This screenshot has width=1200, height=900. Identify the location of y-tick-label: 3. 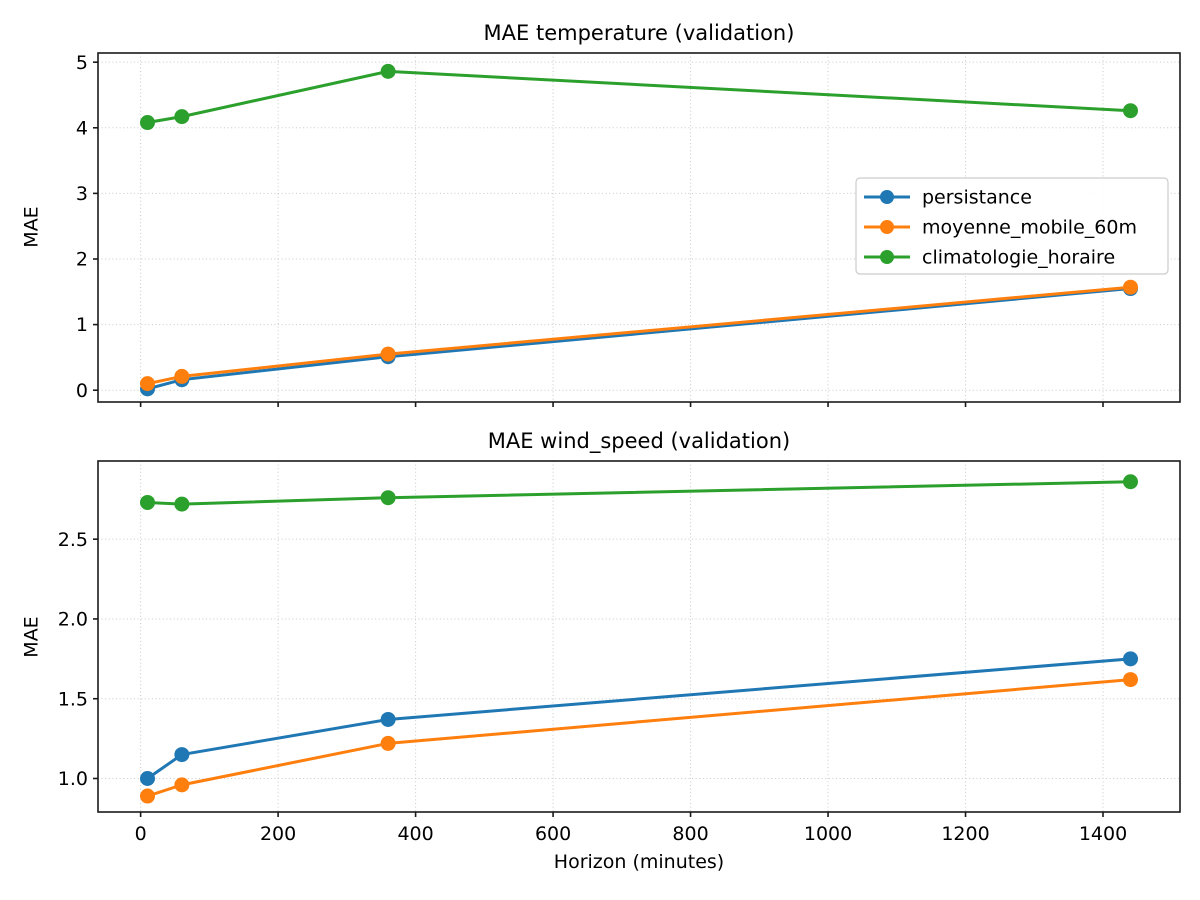
(82, 194).